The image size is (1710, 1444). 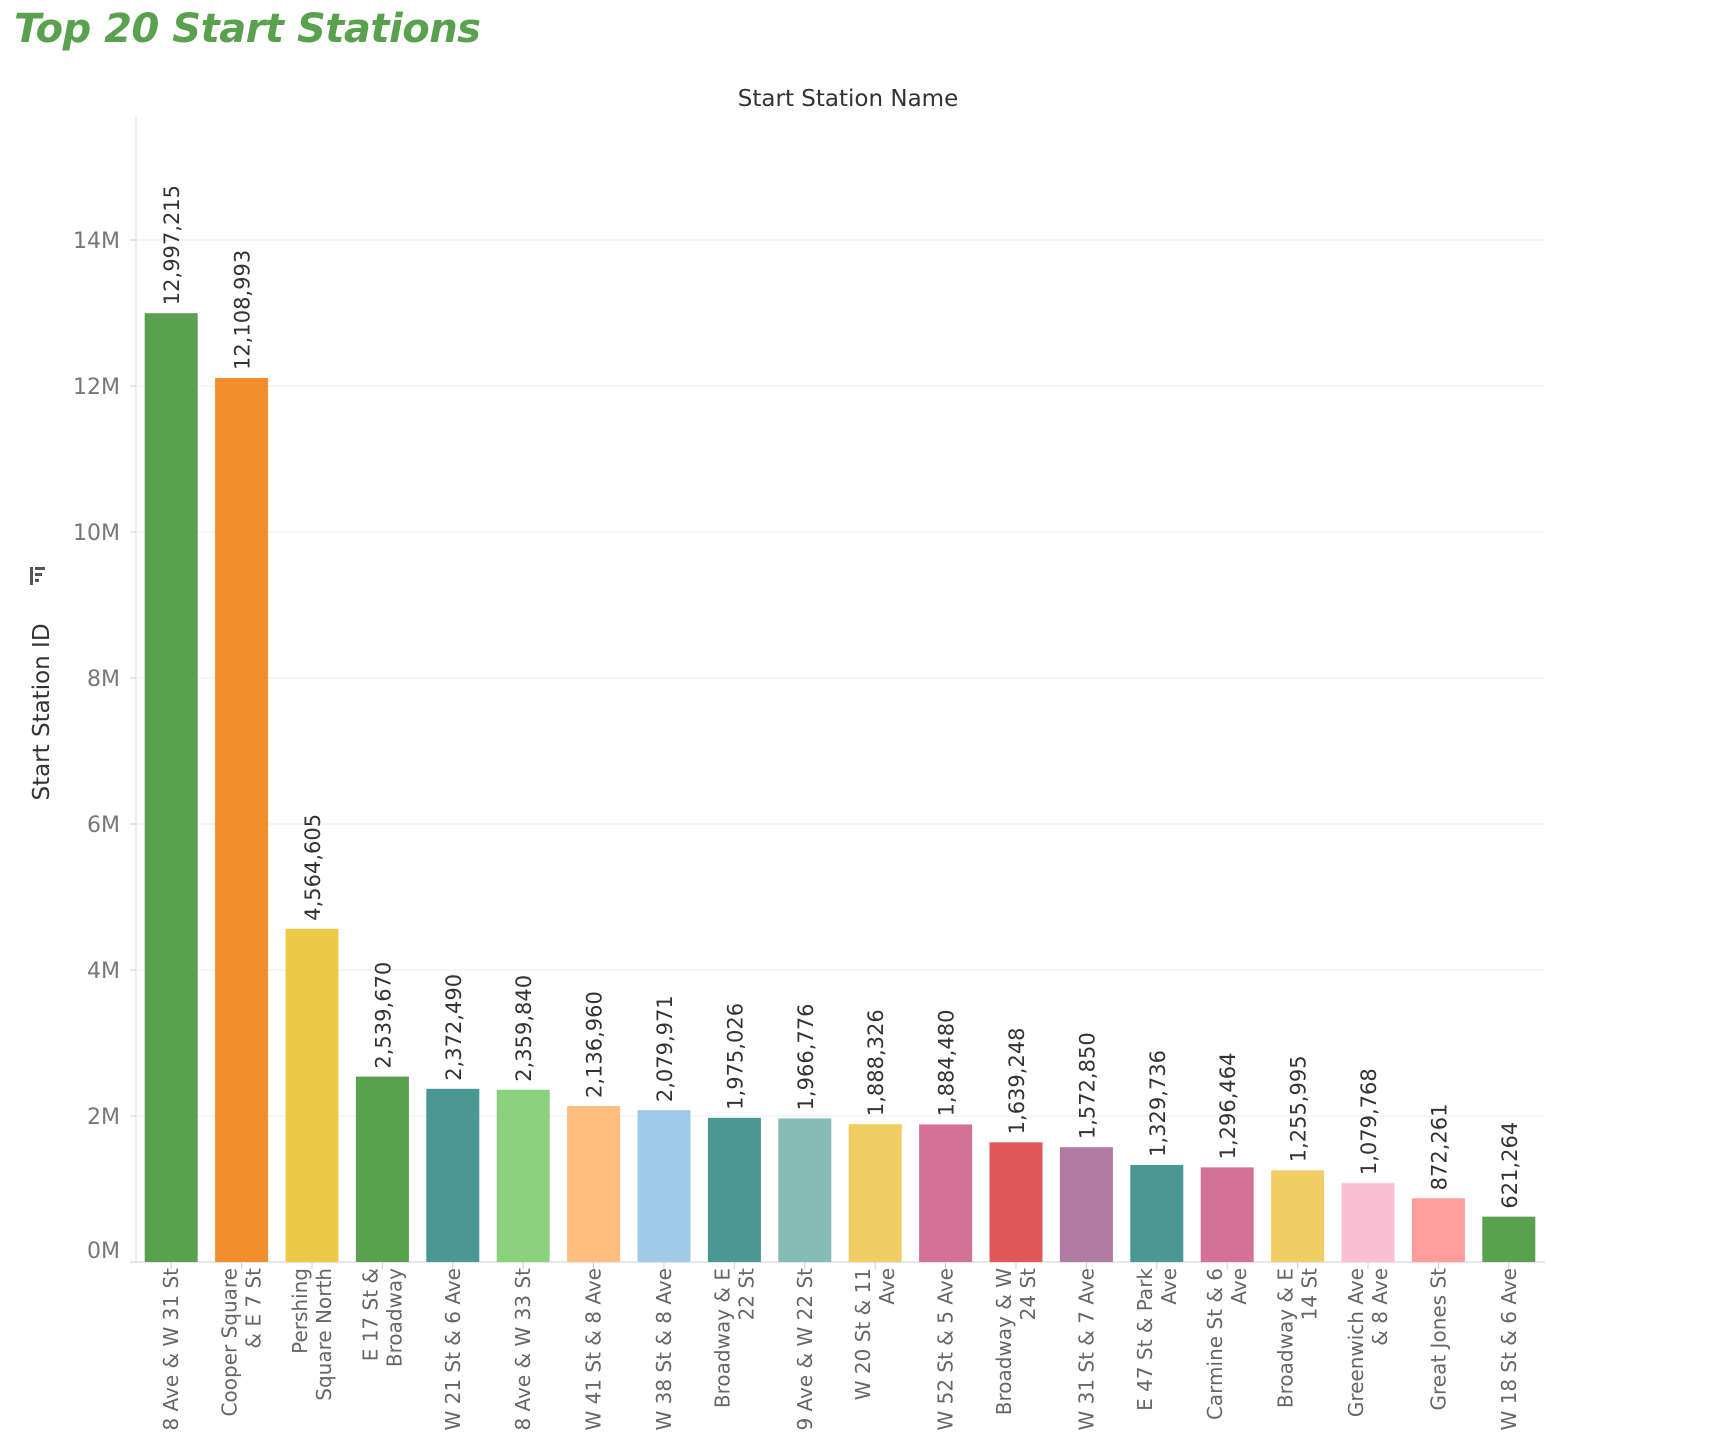 What do you see at coordinates (1356, 1342) in the screenshot?
I see `category-label: Greenwich Ave` at bounding box center [1356, 1342].